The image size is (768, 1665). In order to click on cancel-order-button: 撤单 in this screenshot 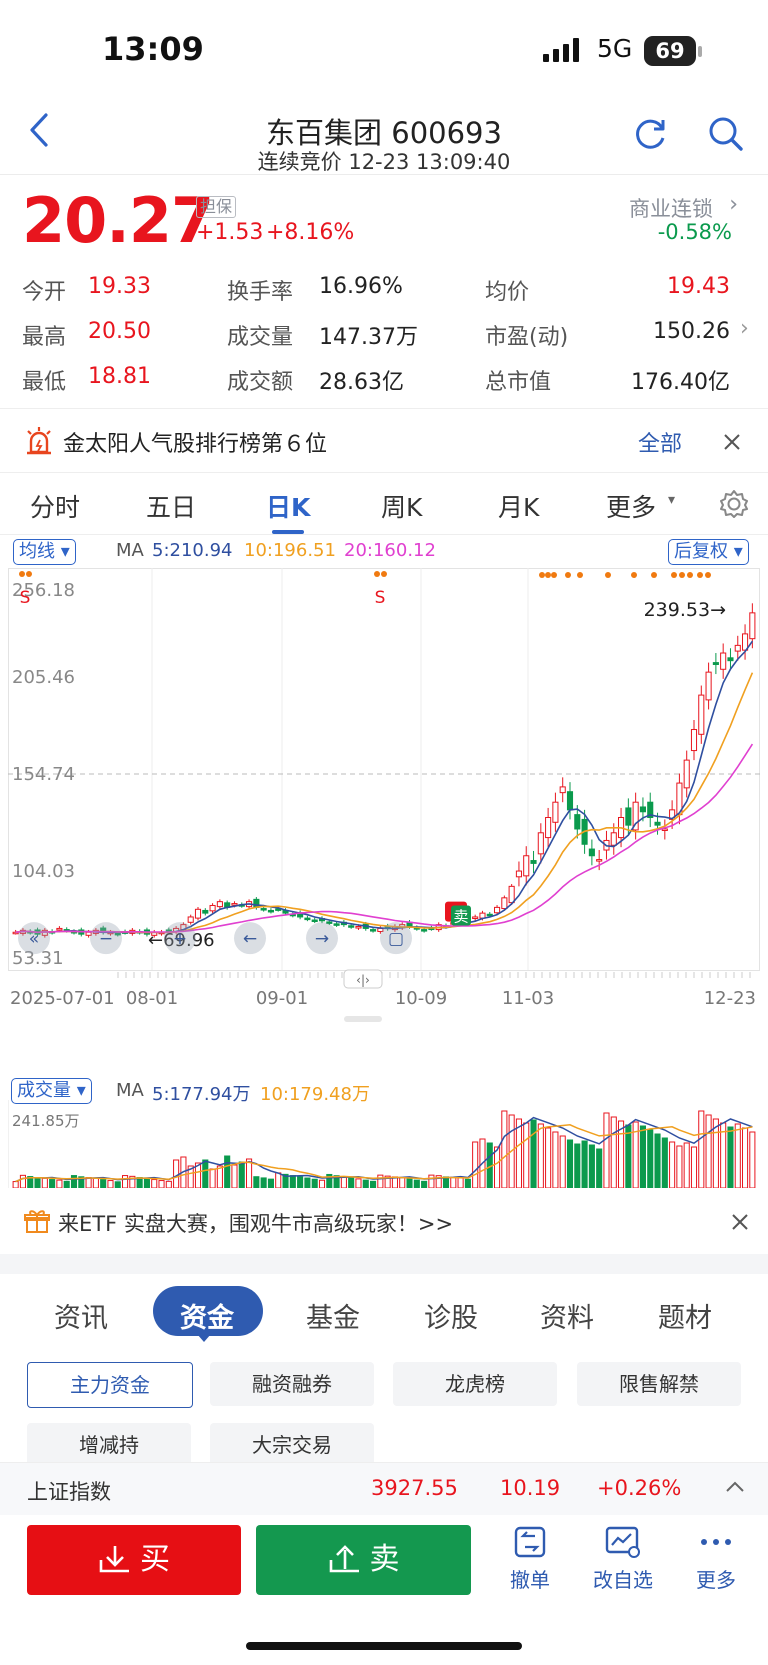, I will do `click(530, 1559)`.